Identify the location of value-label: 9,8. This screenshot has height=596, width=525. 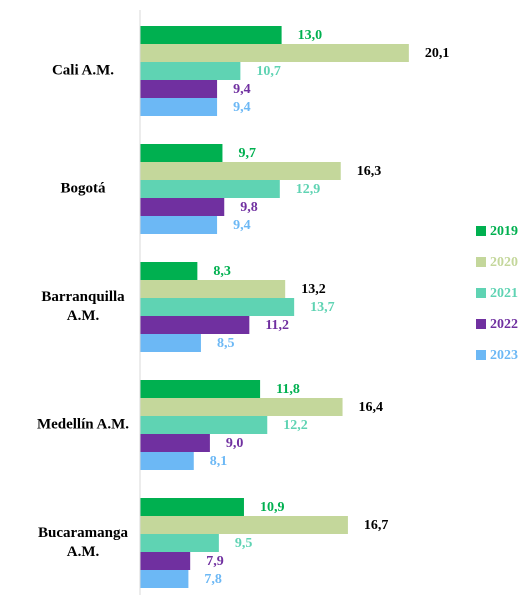
(249, 207).